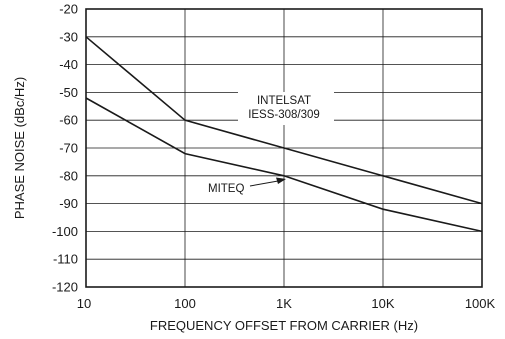 Image resolution: width=505 pixels, height=339 pixels. I want to click on intelsat-label-background, so click(286, 108).